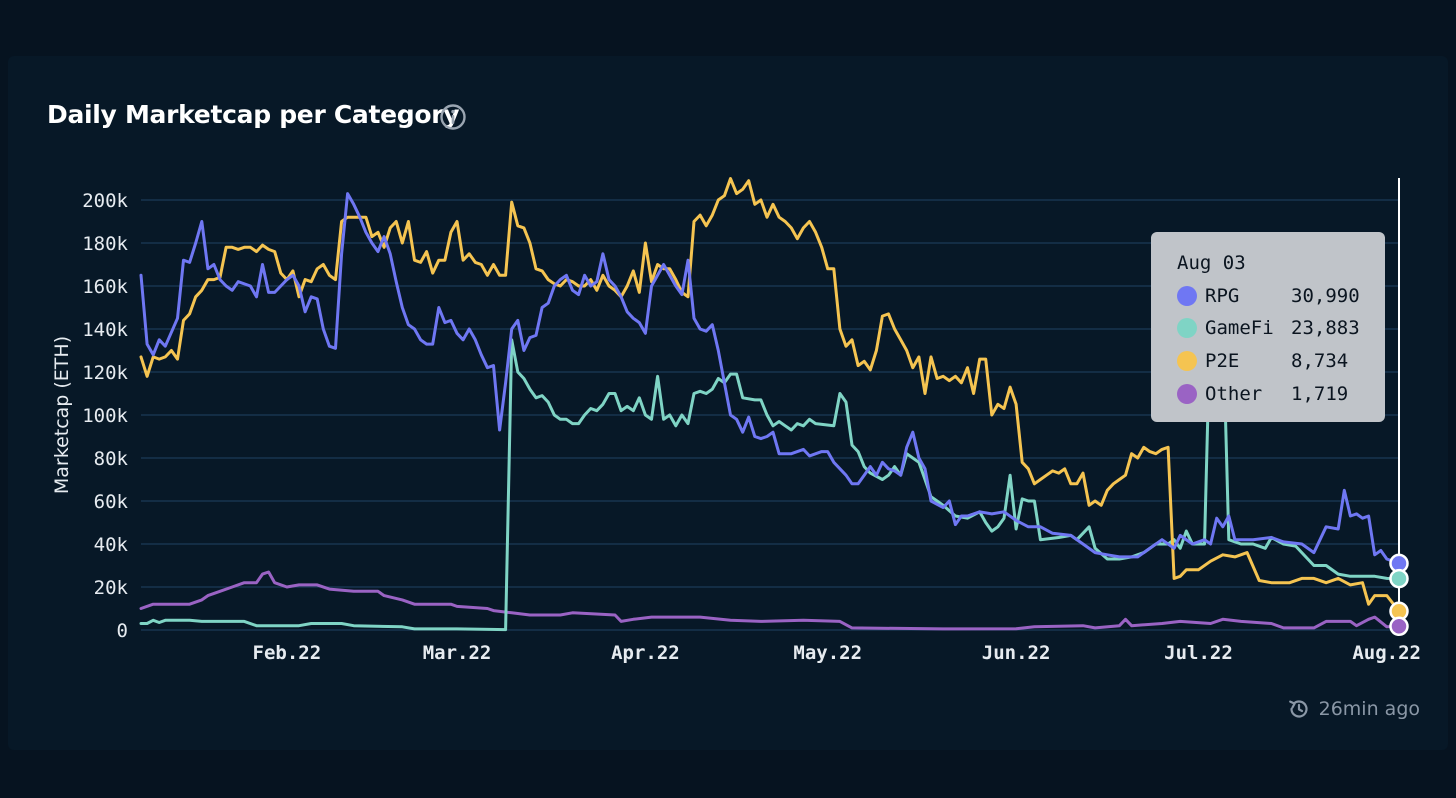 The width and height of the screenshot is (1456, 798). What do you see at coordinates (770, 600) in the screenshot?
I see `series-line-other` at bounding box center [770, 600].